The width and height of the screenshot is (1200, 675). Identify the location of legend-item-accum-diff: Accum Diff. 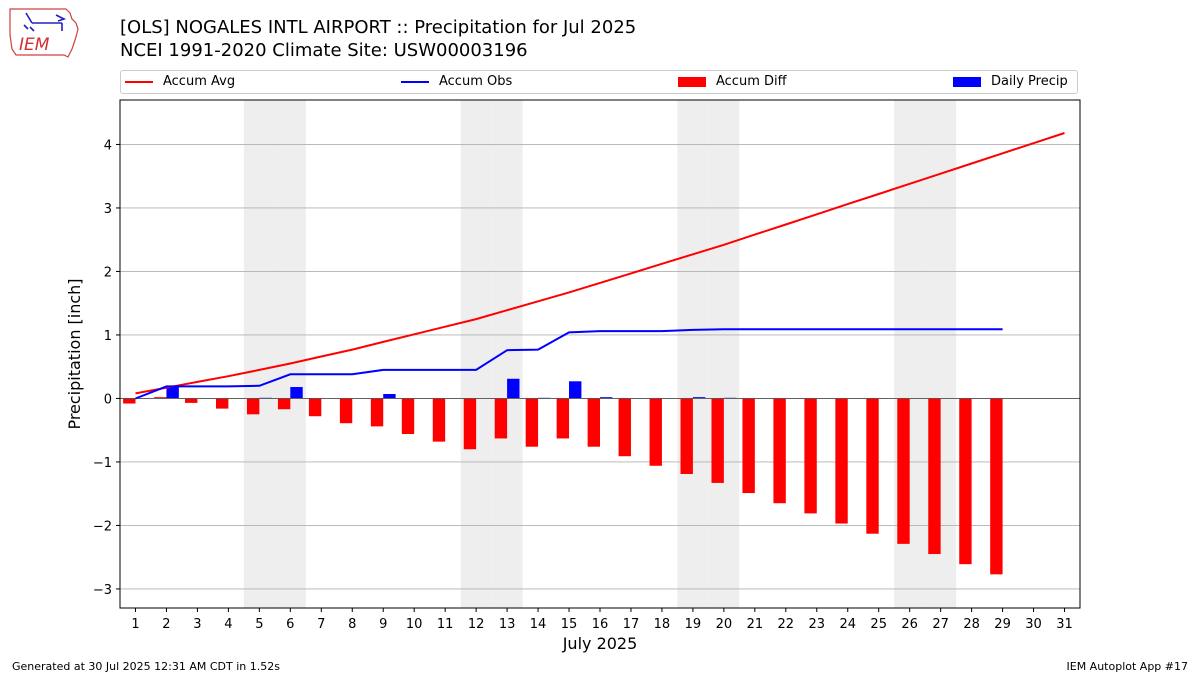
(732, 81).